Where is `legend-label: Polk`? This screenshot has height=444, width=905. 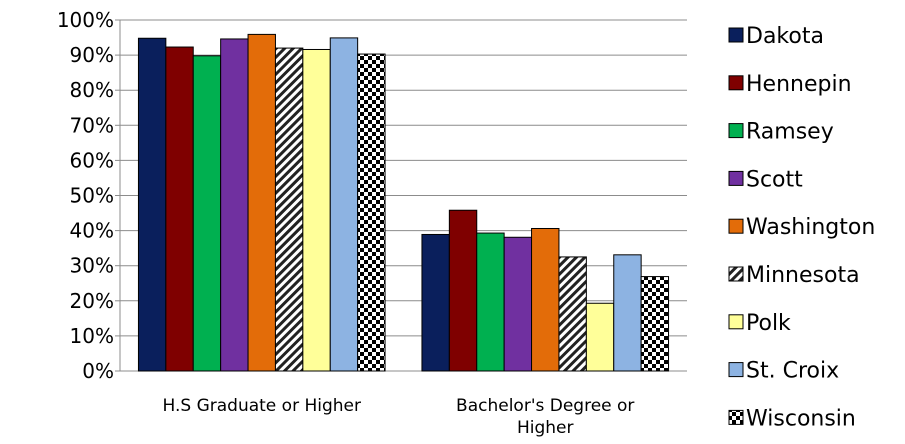
legend-label: Polk is located at coordinates (768, 323).